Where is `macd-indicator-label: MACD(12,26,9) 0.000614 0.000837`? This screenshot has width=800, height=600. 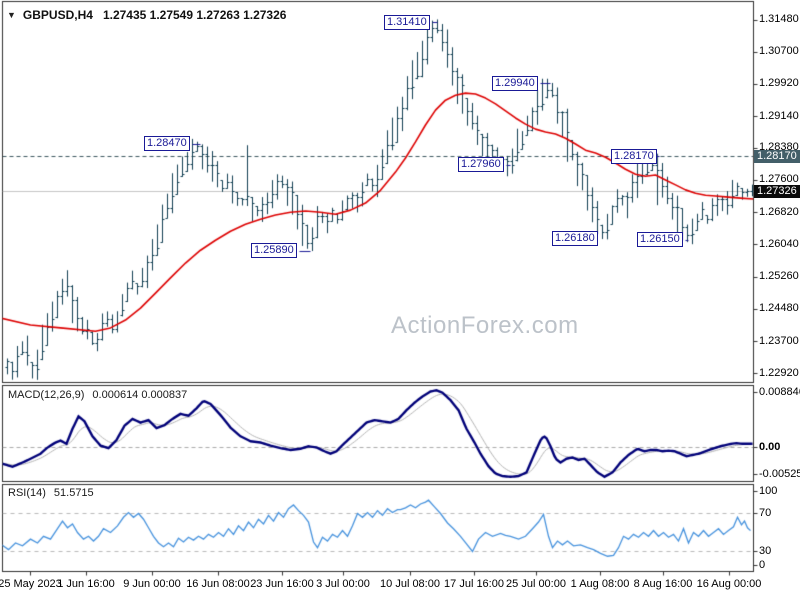
macd-indicator-label: MACD(12,26,9) 0.000614 0.000837 is located at coordinates (97, 395).